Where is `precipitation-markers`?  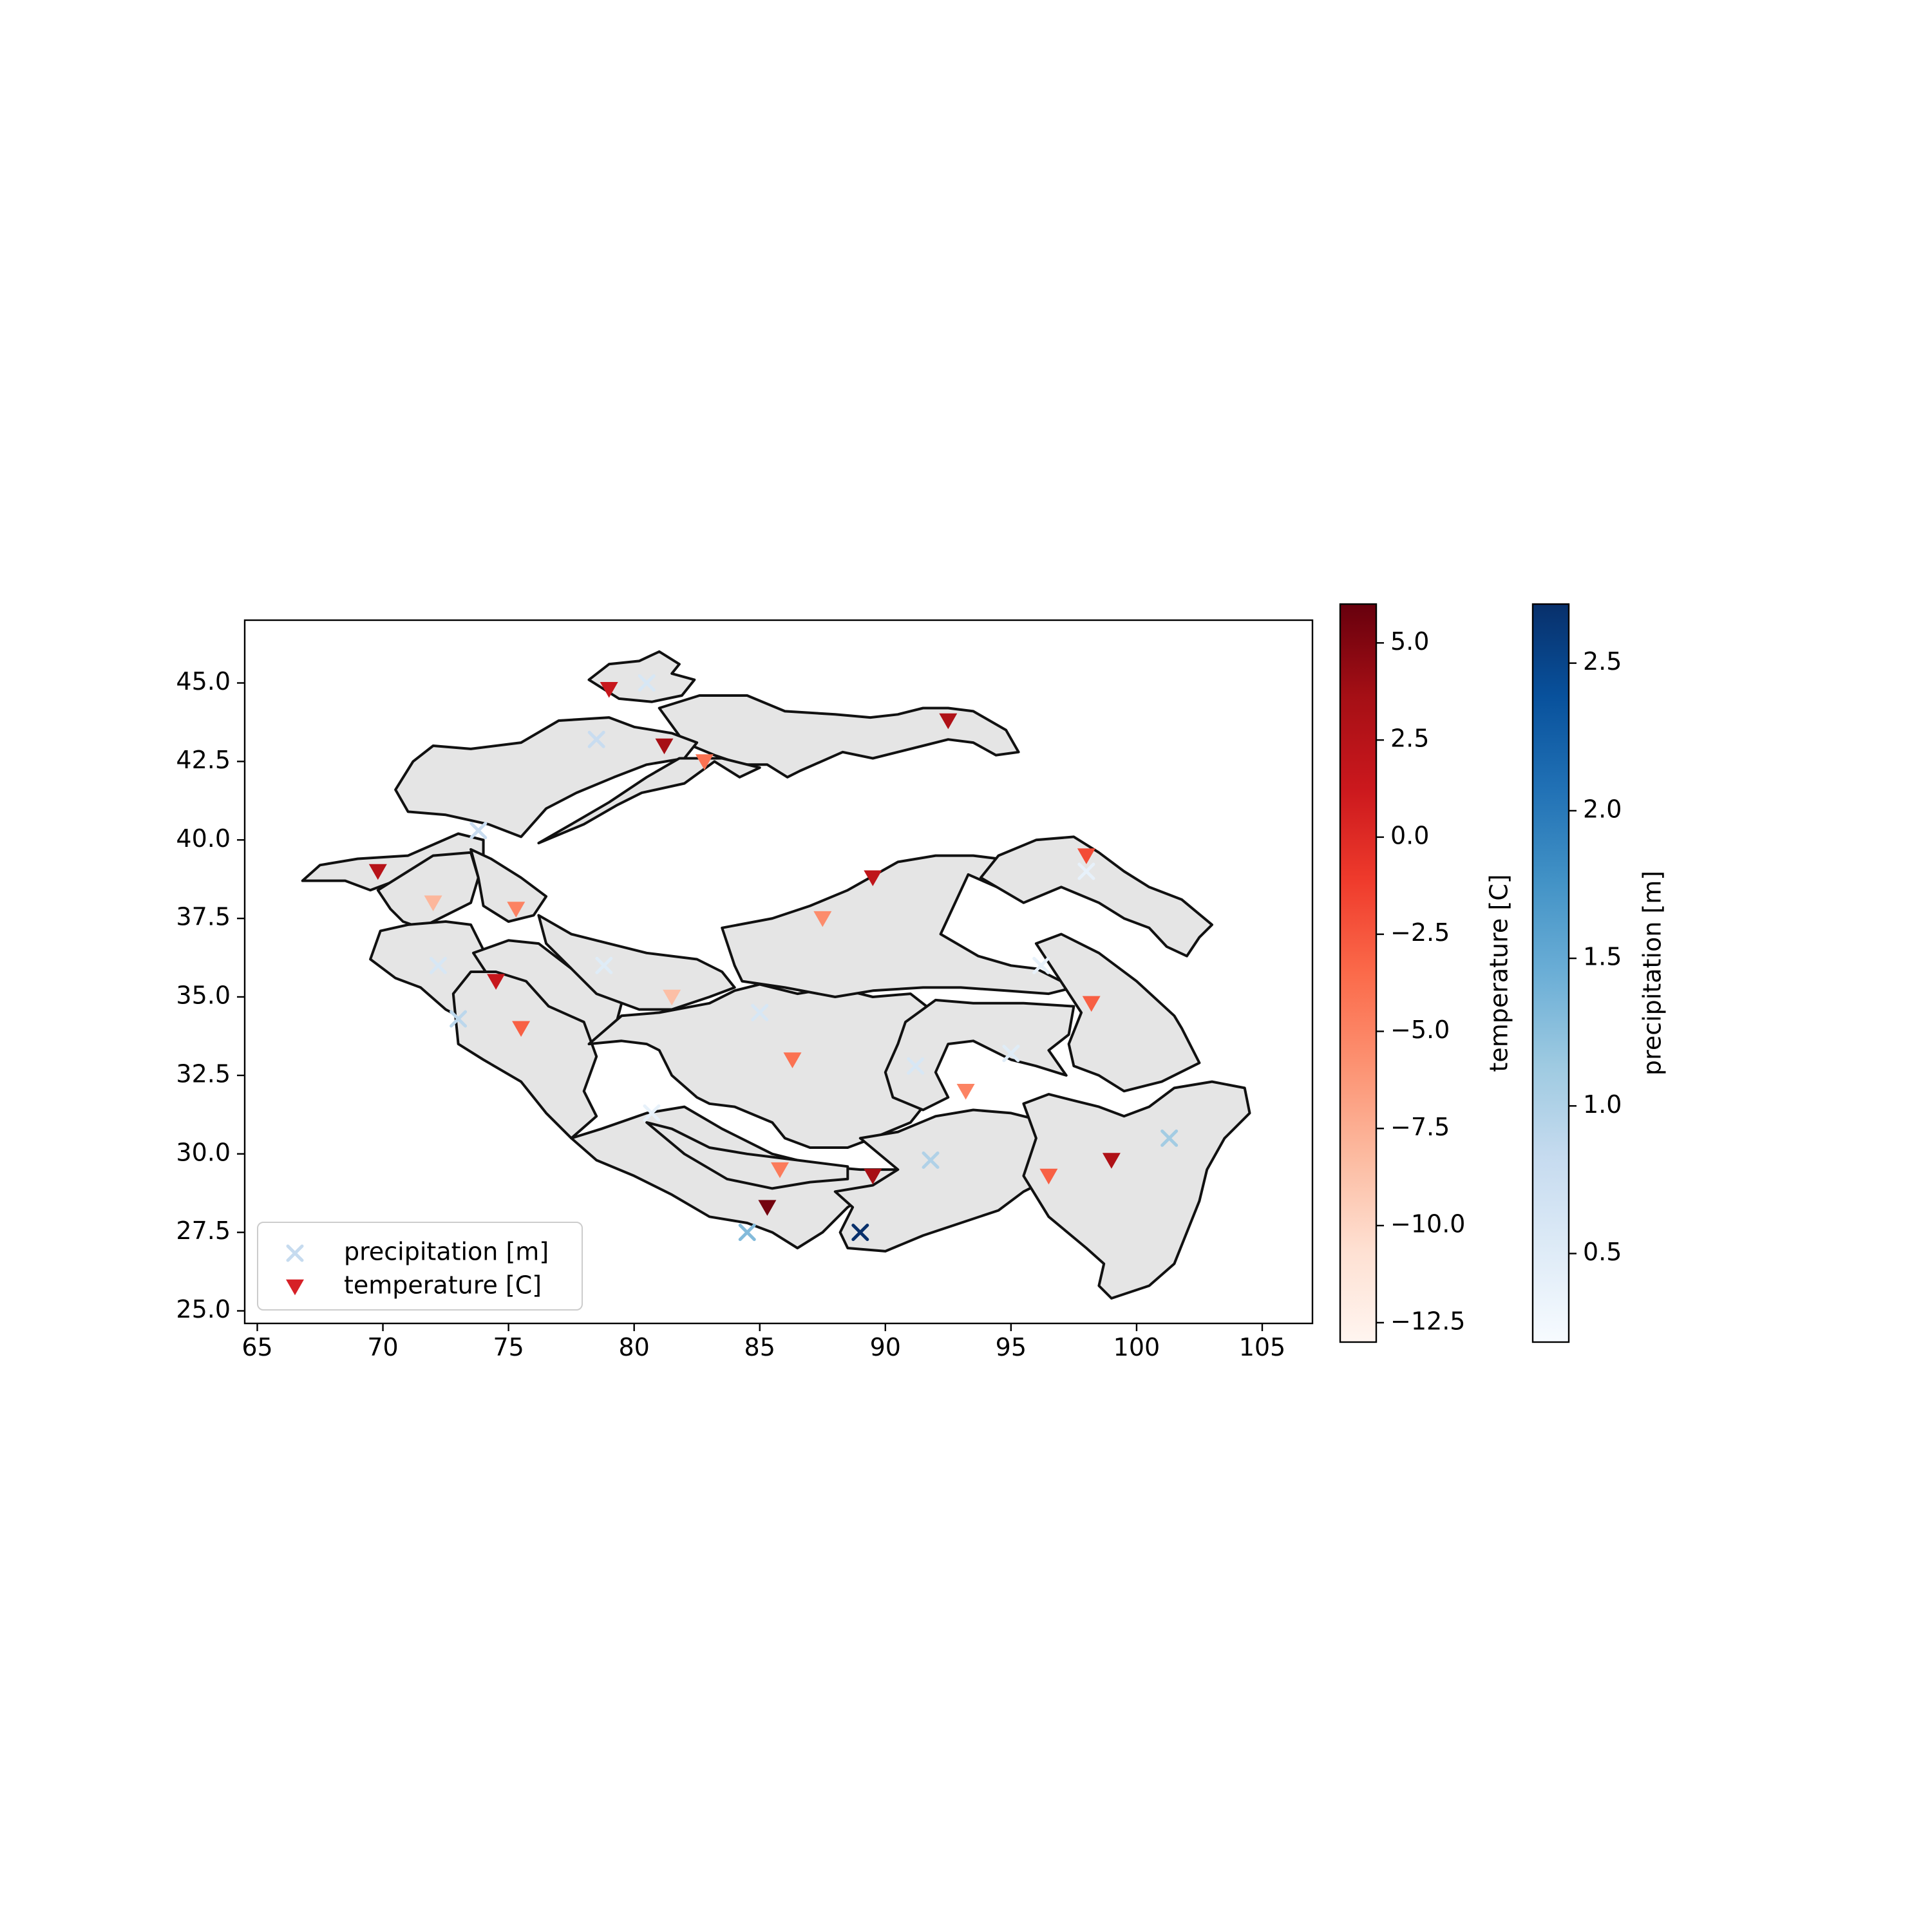 precipitation-markers is located at coordinates (804, 958).